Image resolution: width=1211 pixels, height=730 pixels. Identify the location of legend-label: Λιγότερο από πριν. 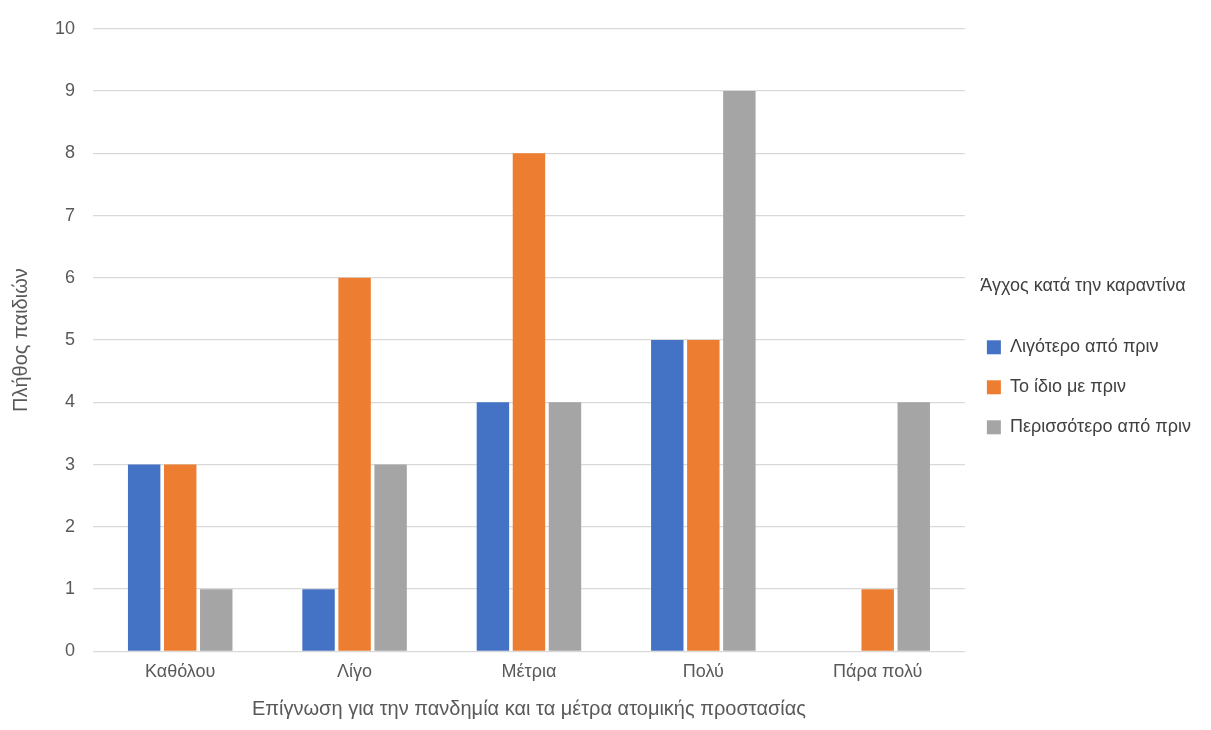
(1084, 346).